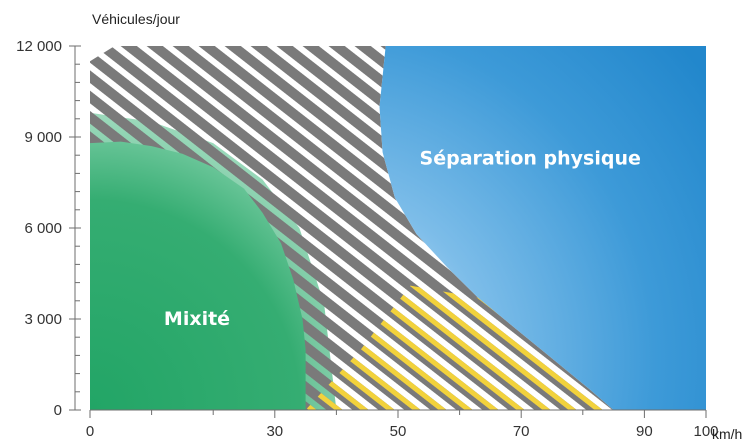  I want to click on y-tick-label: 3 000, so click(43, 319).